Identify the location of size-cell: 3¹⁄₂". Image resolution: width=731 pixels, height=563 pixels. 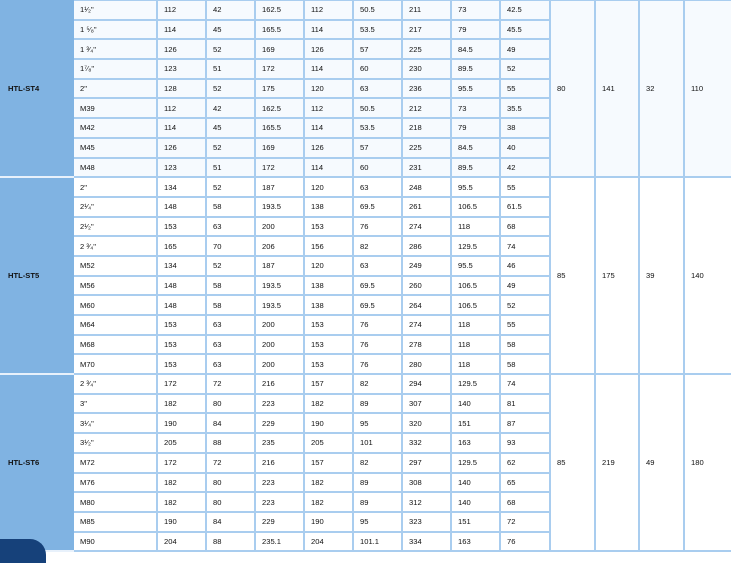
(115, 443).